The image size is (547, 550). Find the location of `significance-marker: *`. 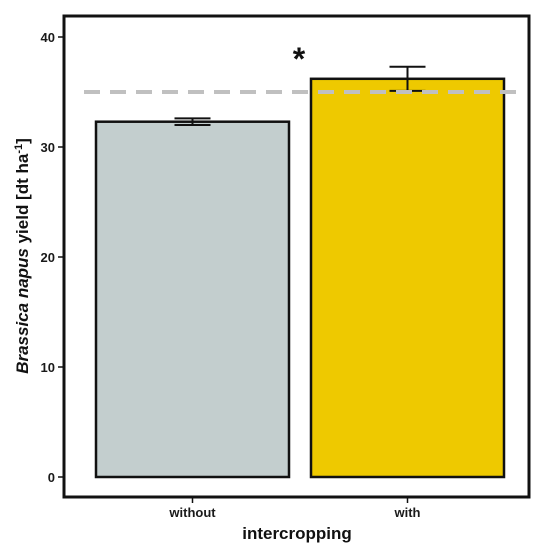

significance-marker: * is located at coordinates (299, 59).